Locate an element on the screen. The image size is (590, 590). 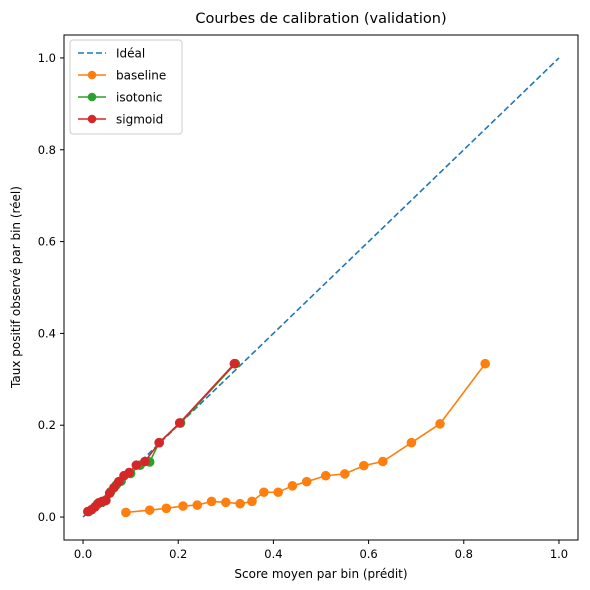
legend-label-baseline: baseline is located at coordinates (141, 76).